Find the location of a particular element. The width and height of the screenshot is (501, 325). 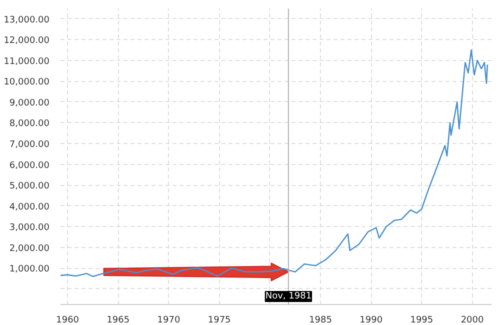

y-tick-label: 6,000.00 is located at coordinates (29, 165).